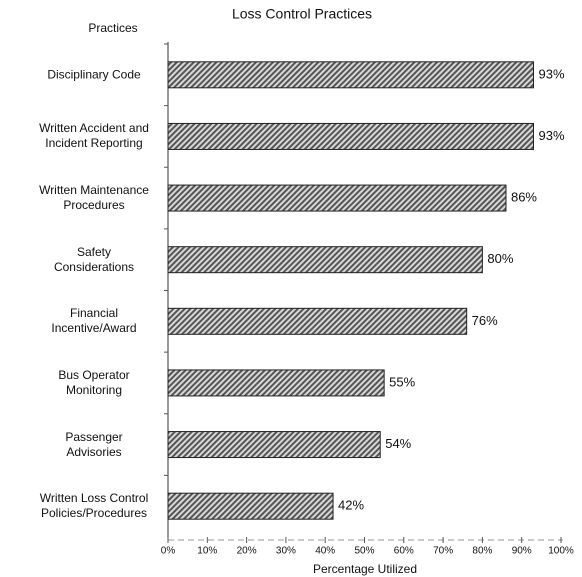 The image size is (582, 577). I want to click on value-label: 55%, so click(402, 381).